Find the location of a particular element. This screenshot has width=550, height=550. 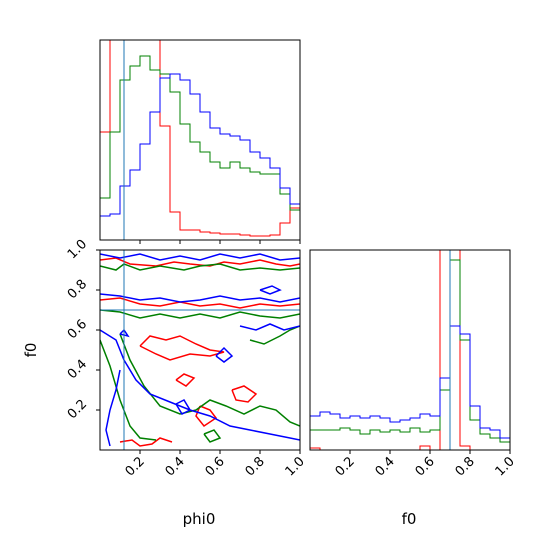

panel-hist-phi0 is located at coordinates (200, 141).